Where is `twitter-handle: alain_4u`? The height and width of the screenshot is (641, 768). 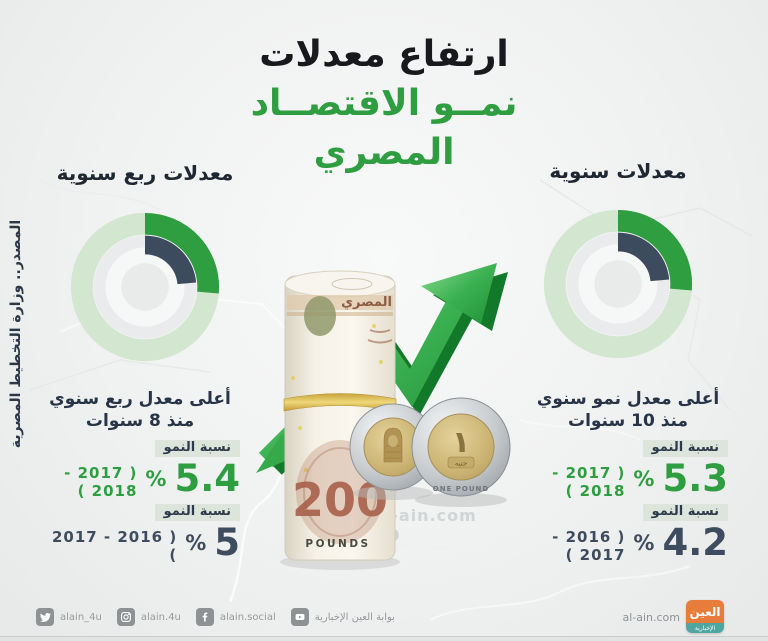 twitter-handle: alain_4u is located at coordinates (81, 617).